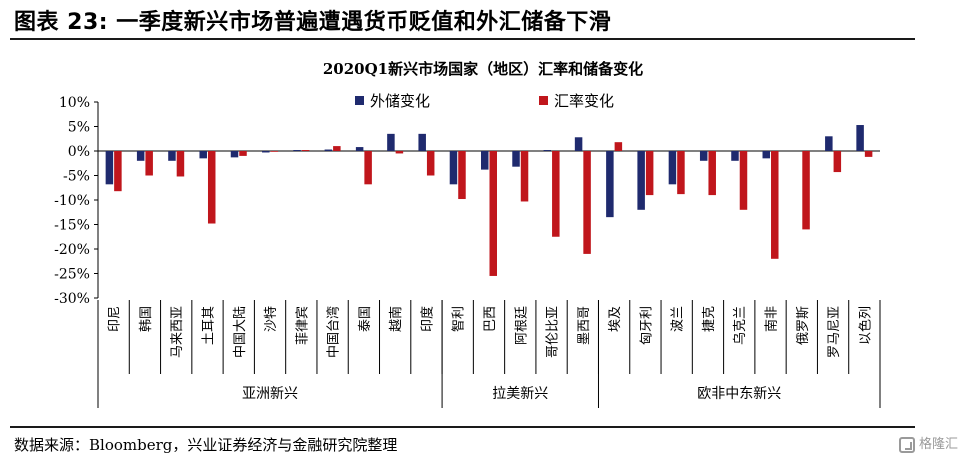 The height and width of the screenshot is (462, 966). Describe the element at coordinates (615, 319) in the screenshot. I see `category-label: 埃及` at that location.